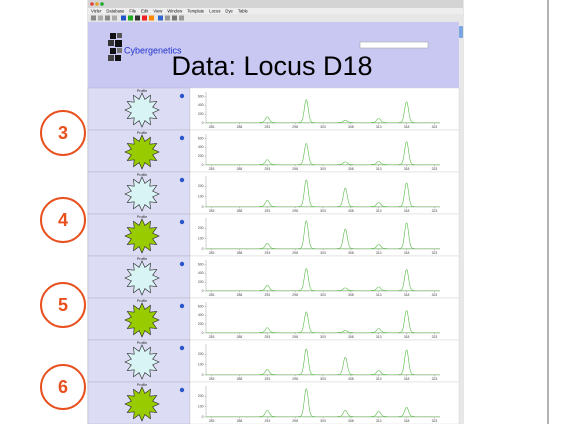 This screenshot has height=424, width=561. I want to click on menu-item: Template, so click(196, 10).